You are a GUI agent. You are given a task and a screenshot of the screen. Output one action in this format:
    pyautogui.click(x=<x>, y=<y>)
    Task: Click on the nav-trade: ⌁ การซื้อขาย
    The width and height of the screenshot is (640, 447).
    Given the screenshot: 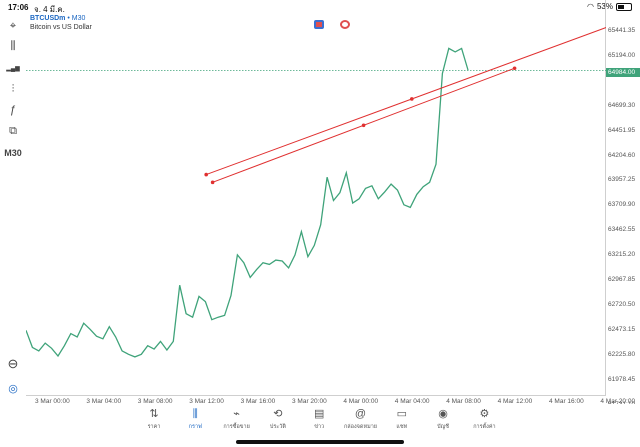 What is the action you would take?
    pyautogui.click(x=237, y=418)
    